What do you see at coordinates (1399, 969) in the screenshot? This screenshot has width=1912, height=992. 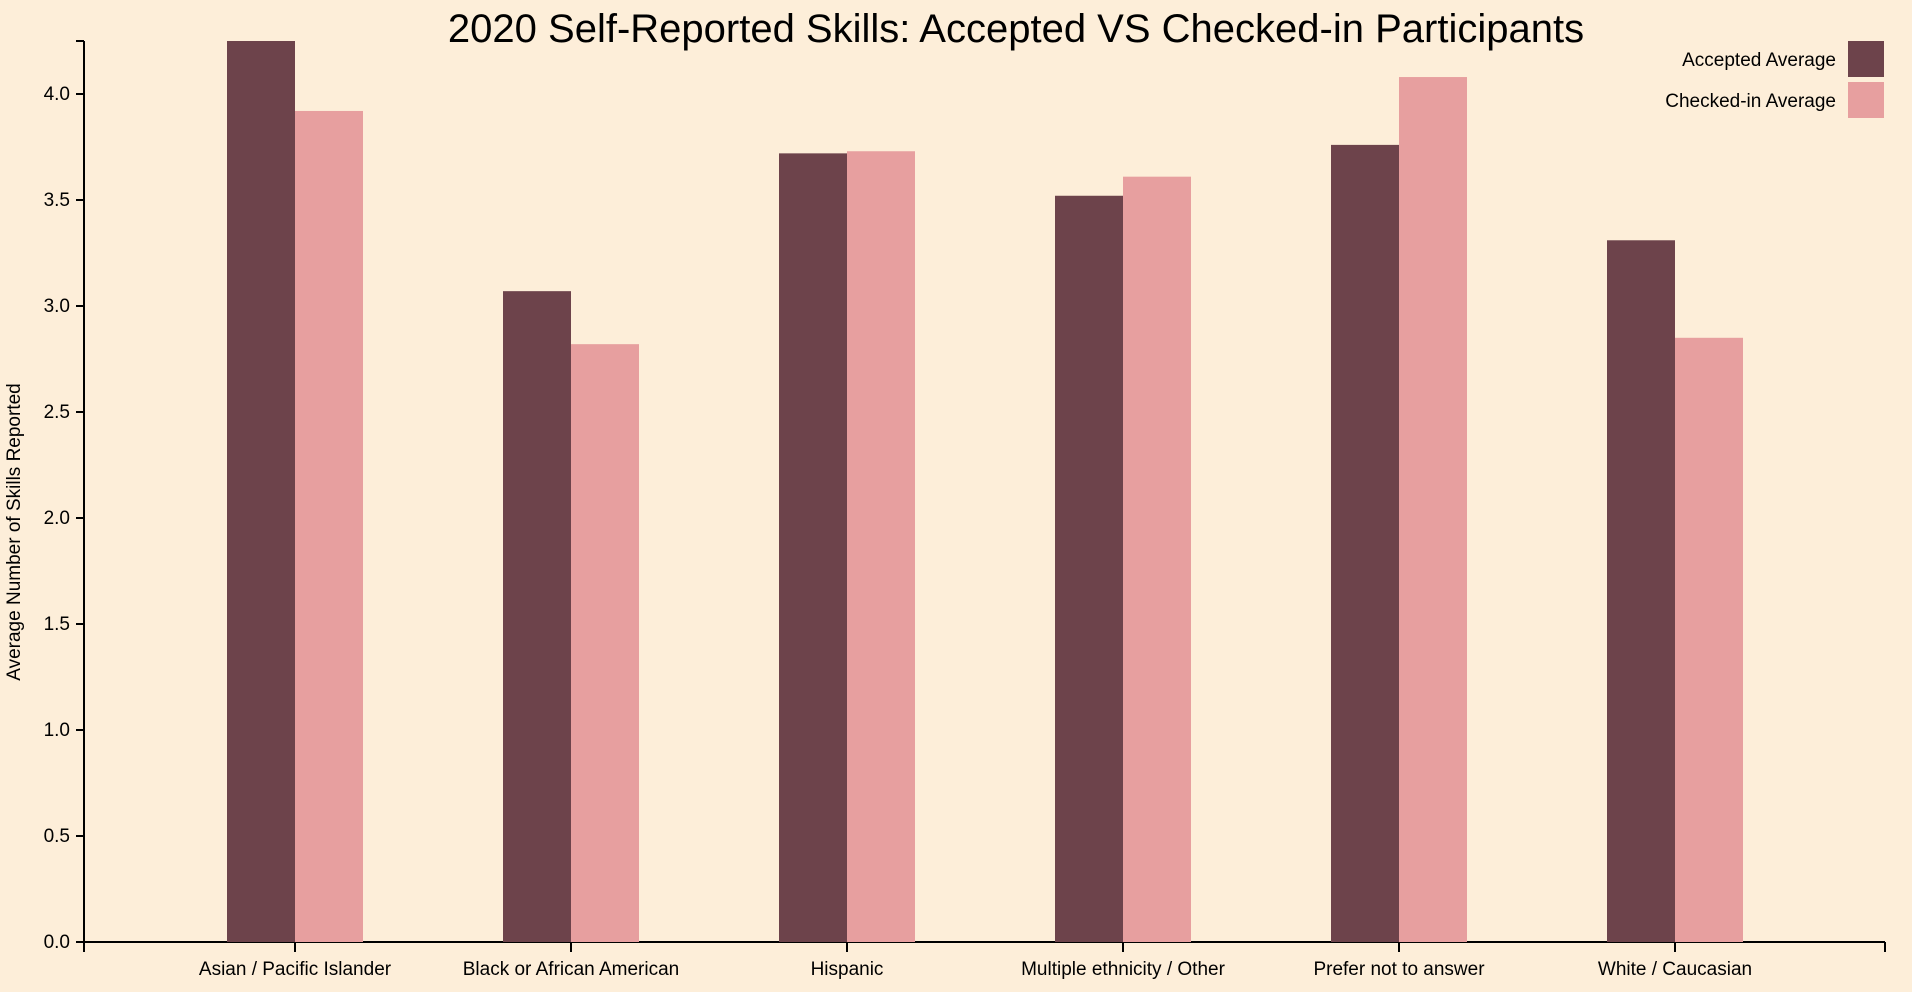 I see `x-tick-label: Prefer not to answer` at bounding box center [1399, 969].